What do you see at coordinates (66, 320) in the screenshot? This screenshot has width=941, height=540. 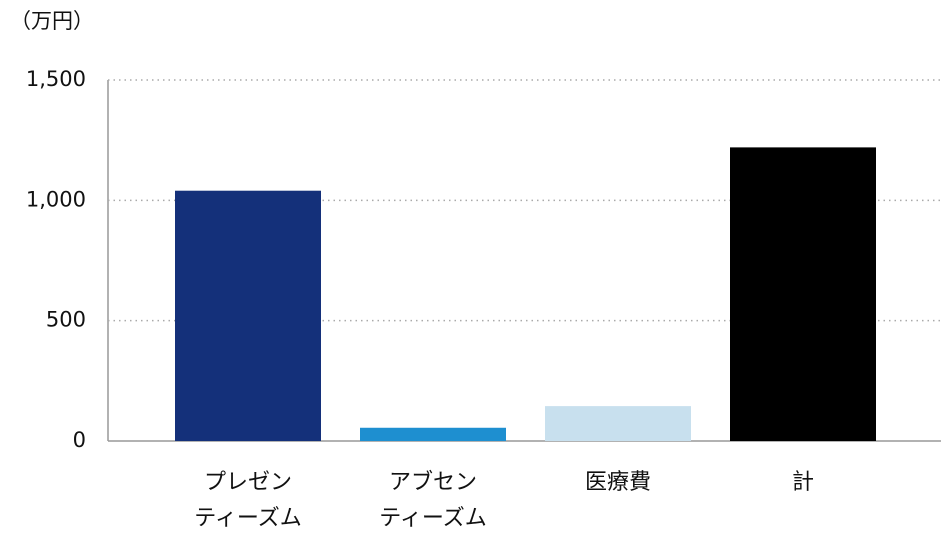 I see `y-tick-label: 500` at bounding box center [66, 320].